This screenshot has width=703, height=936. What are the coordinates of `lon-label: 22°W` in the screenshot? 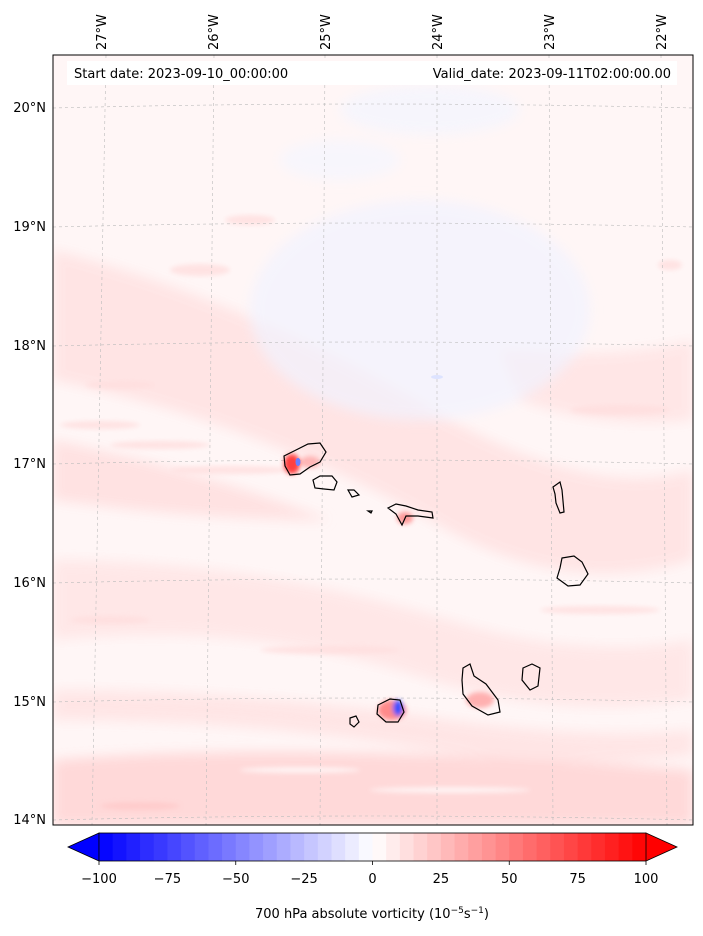 It's located at (662, 32).